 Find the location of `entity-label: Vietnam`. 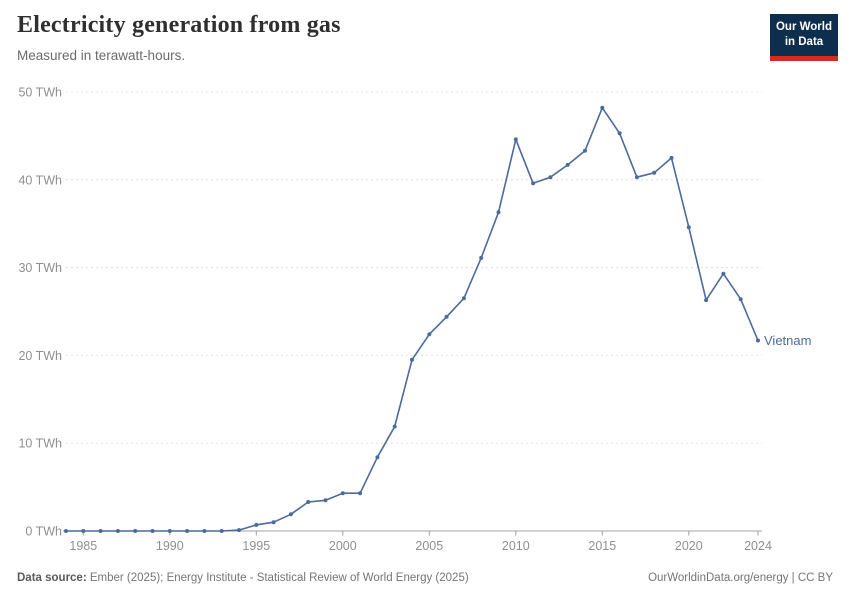

entity-label: Vietnam is located at coordinates (787, 340).